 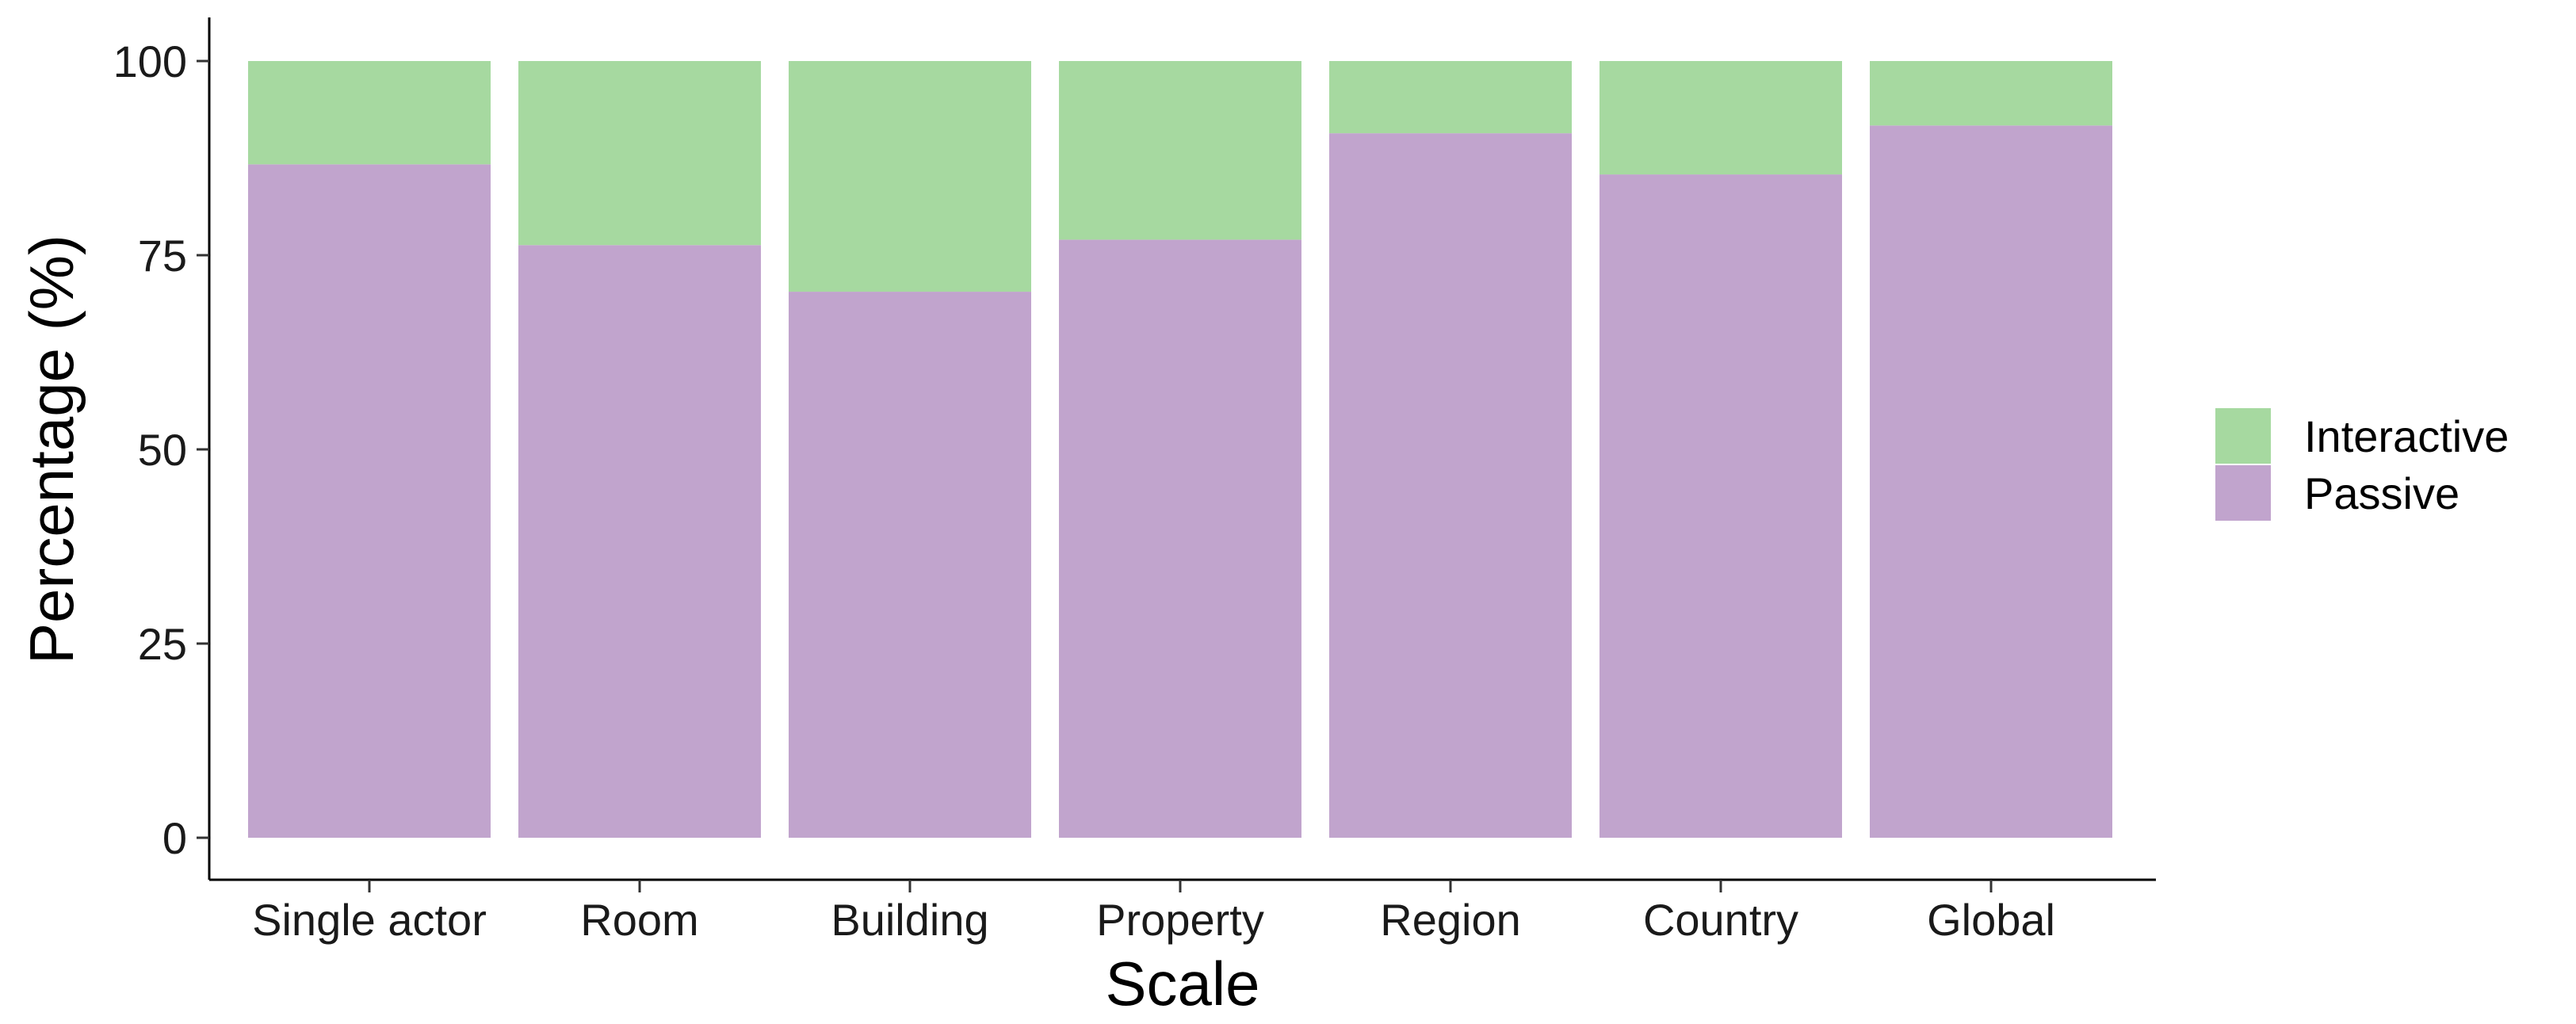 What do you see at coordinates (1991, 93) in the screenshot?
I see `bar-global-interactive` at bounding box center [1991, 93].